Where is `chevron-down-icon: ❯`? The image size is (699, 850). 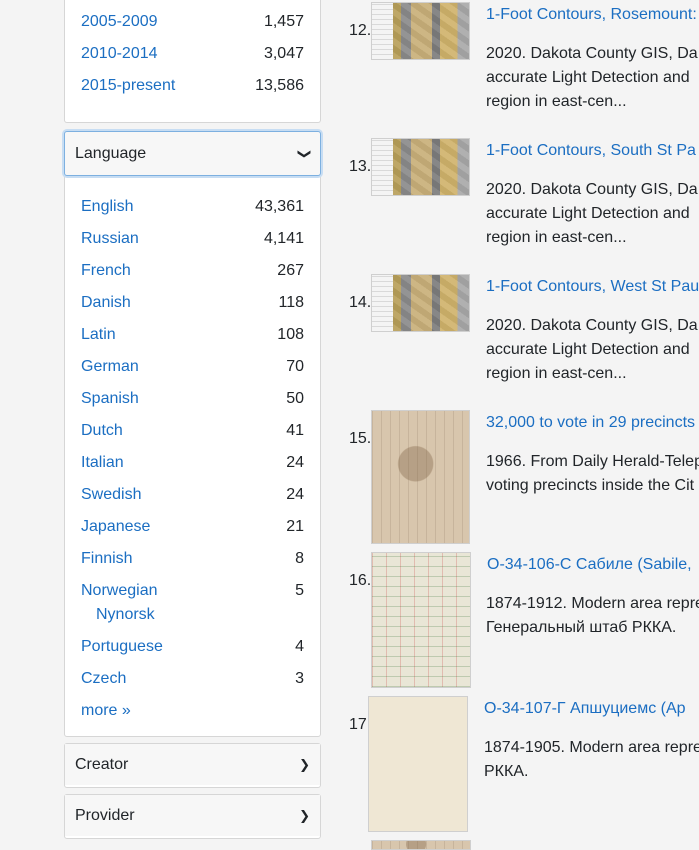
chevron-down-icon: ❯ is located at coordinates (305, 153).